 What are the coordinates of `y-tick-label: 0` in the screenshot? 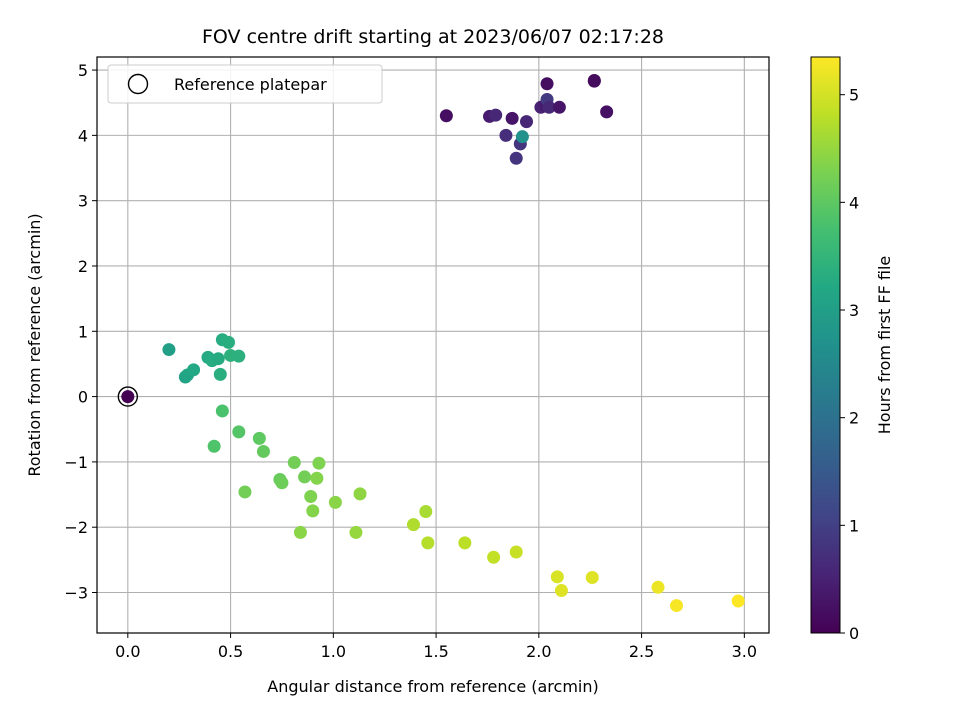 It's located at (83, 397).